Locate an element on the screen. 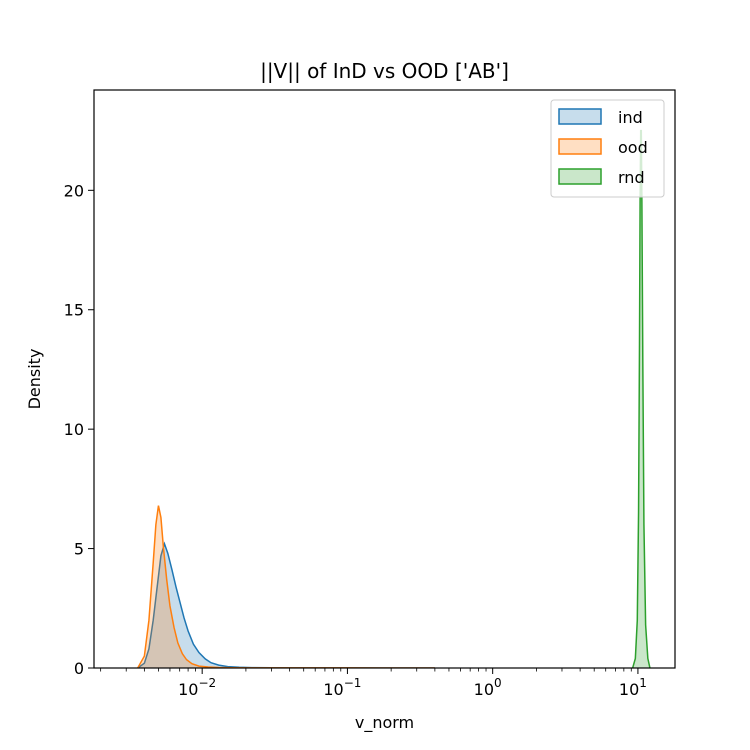 Image resolution: width=750 pixels, height=750 pixels. x-axis-label: v_norm is located at coordinates (384, 723).